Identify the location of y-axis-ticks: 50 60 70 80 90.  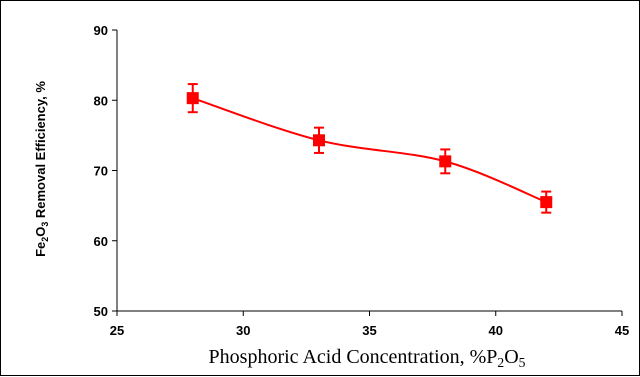
(105, 171).